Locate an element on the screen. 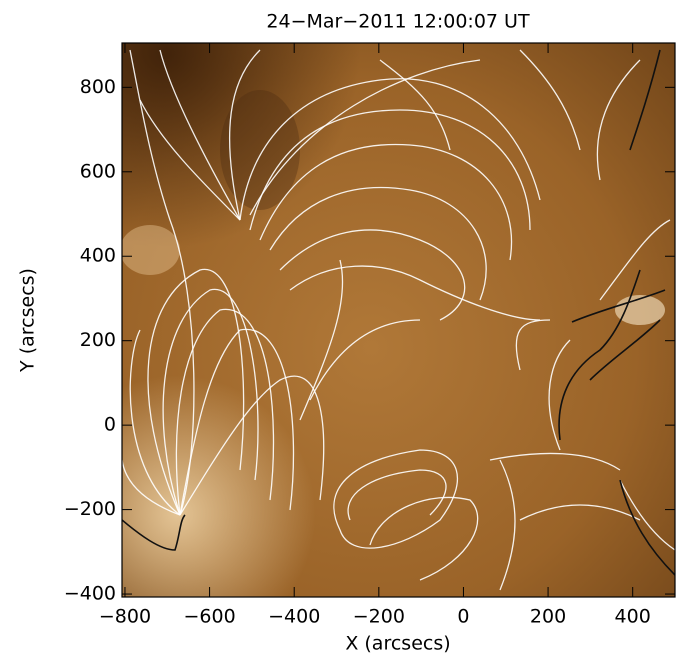 This screenshot has height=662, width=685. x-tick-label: 0 is located at coordinates (463, 617).